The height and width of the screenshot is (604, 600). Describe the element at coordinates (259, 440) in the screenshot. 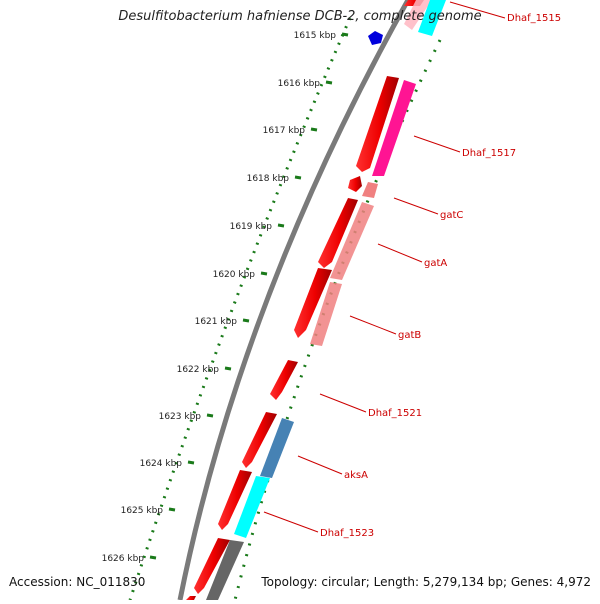

I see `feature-aksa-cds` at that location.